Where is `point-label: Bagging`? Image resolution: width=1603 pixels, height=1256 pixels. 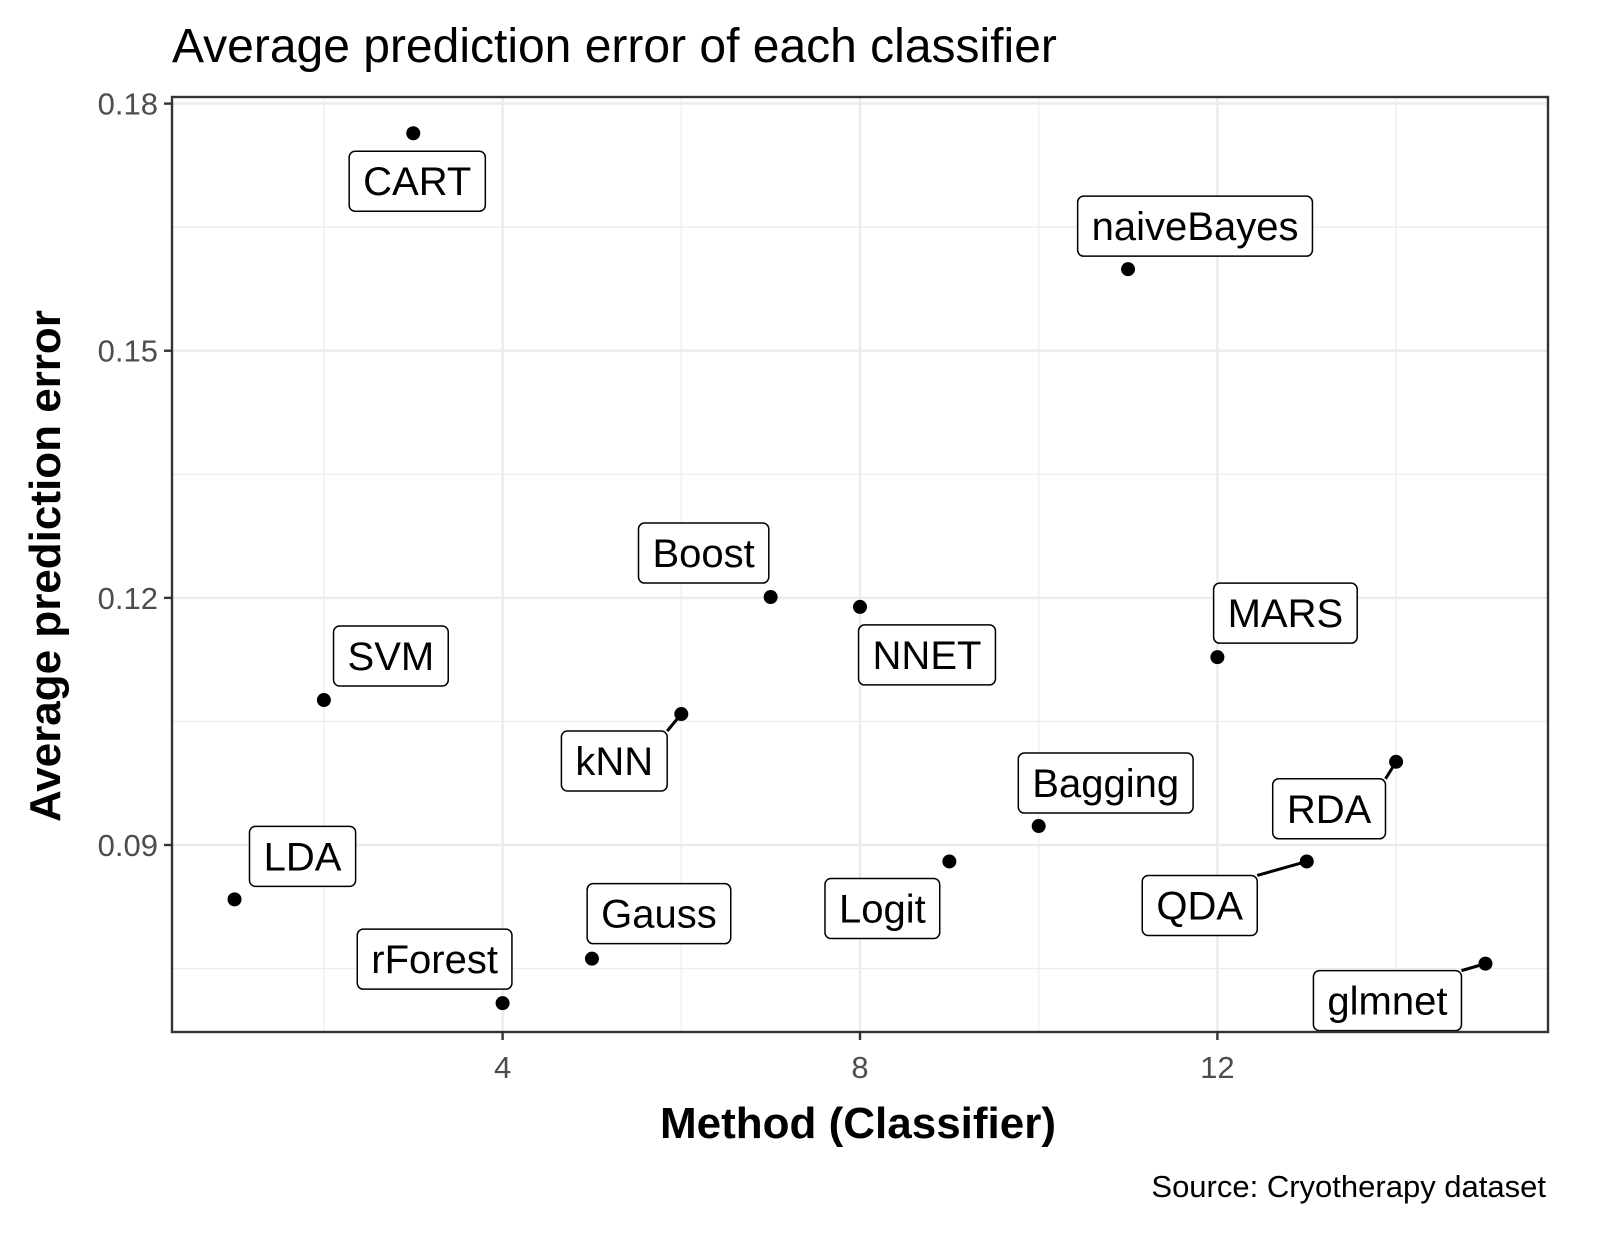 point-label: Bagging is located at coordinates (1105, 784).